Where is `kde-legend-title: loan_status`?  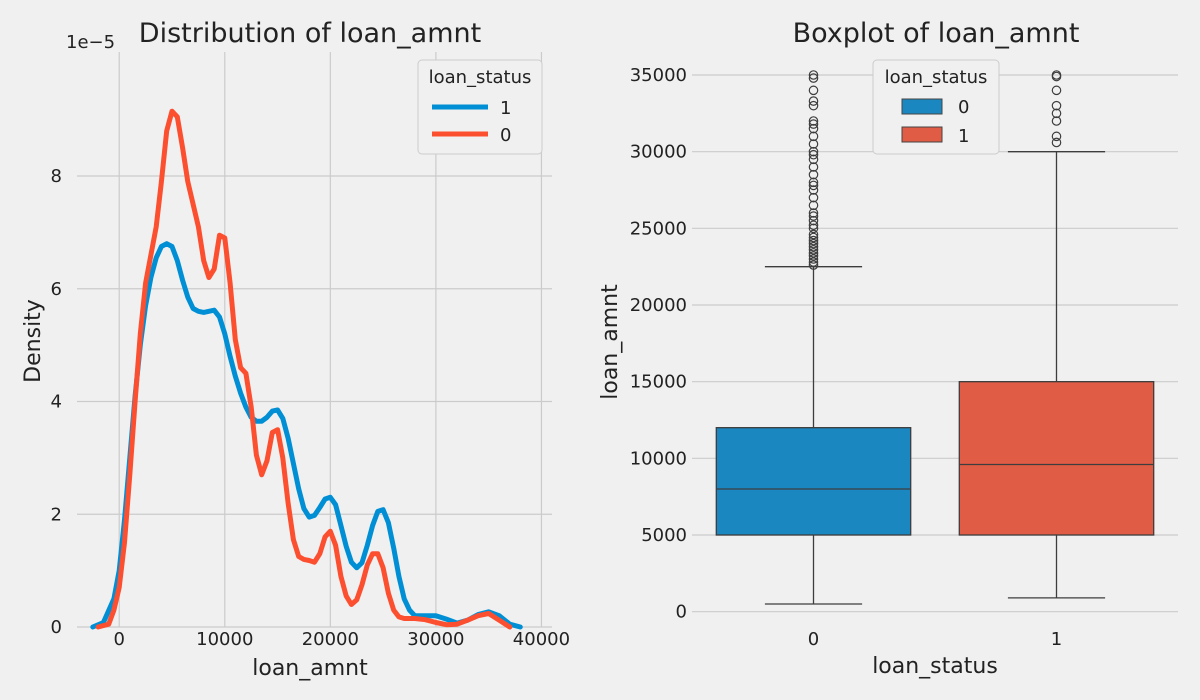
kde-legend-title: loan_status is located at coordinates (480, 77).